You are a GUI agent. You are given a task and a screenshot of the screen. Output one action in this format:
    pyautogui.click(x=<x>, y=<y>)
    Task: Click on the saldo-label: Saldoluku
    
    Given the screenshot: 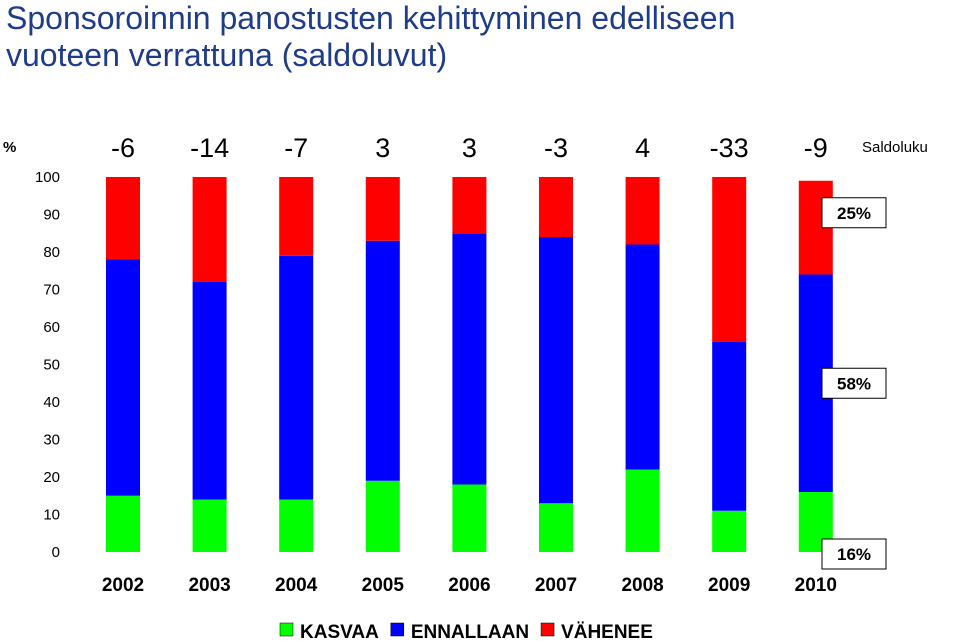 What is the action you would take?
    pyautogui.click(x=895, y=147)
    